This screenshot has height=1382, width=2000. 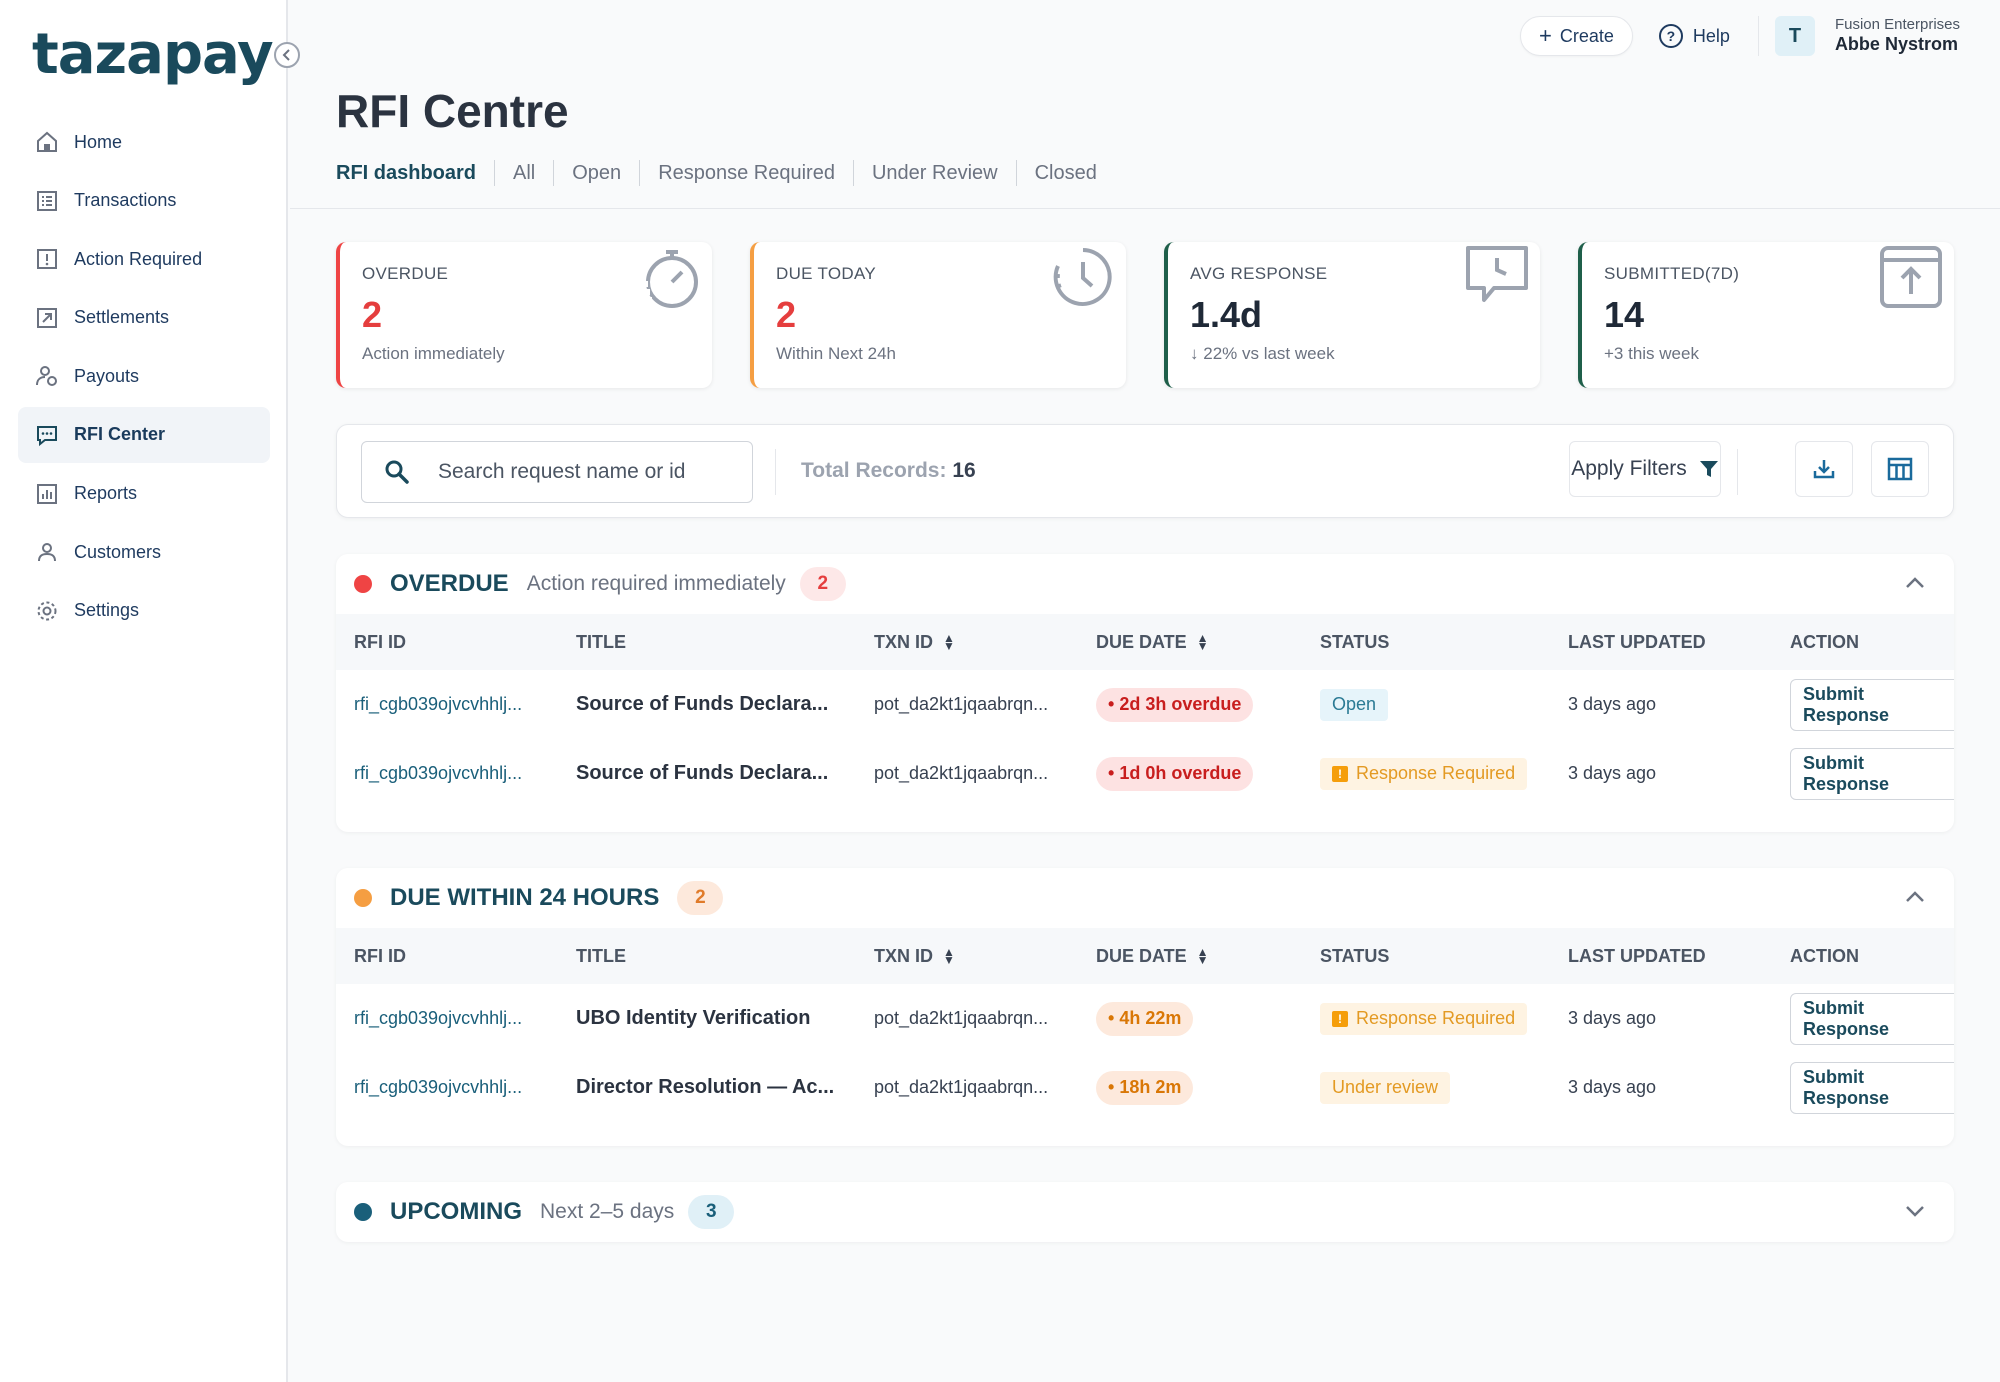 I want to click on sidebar-item-action-required: Action Required, so click(x=144, y=259).